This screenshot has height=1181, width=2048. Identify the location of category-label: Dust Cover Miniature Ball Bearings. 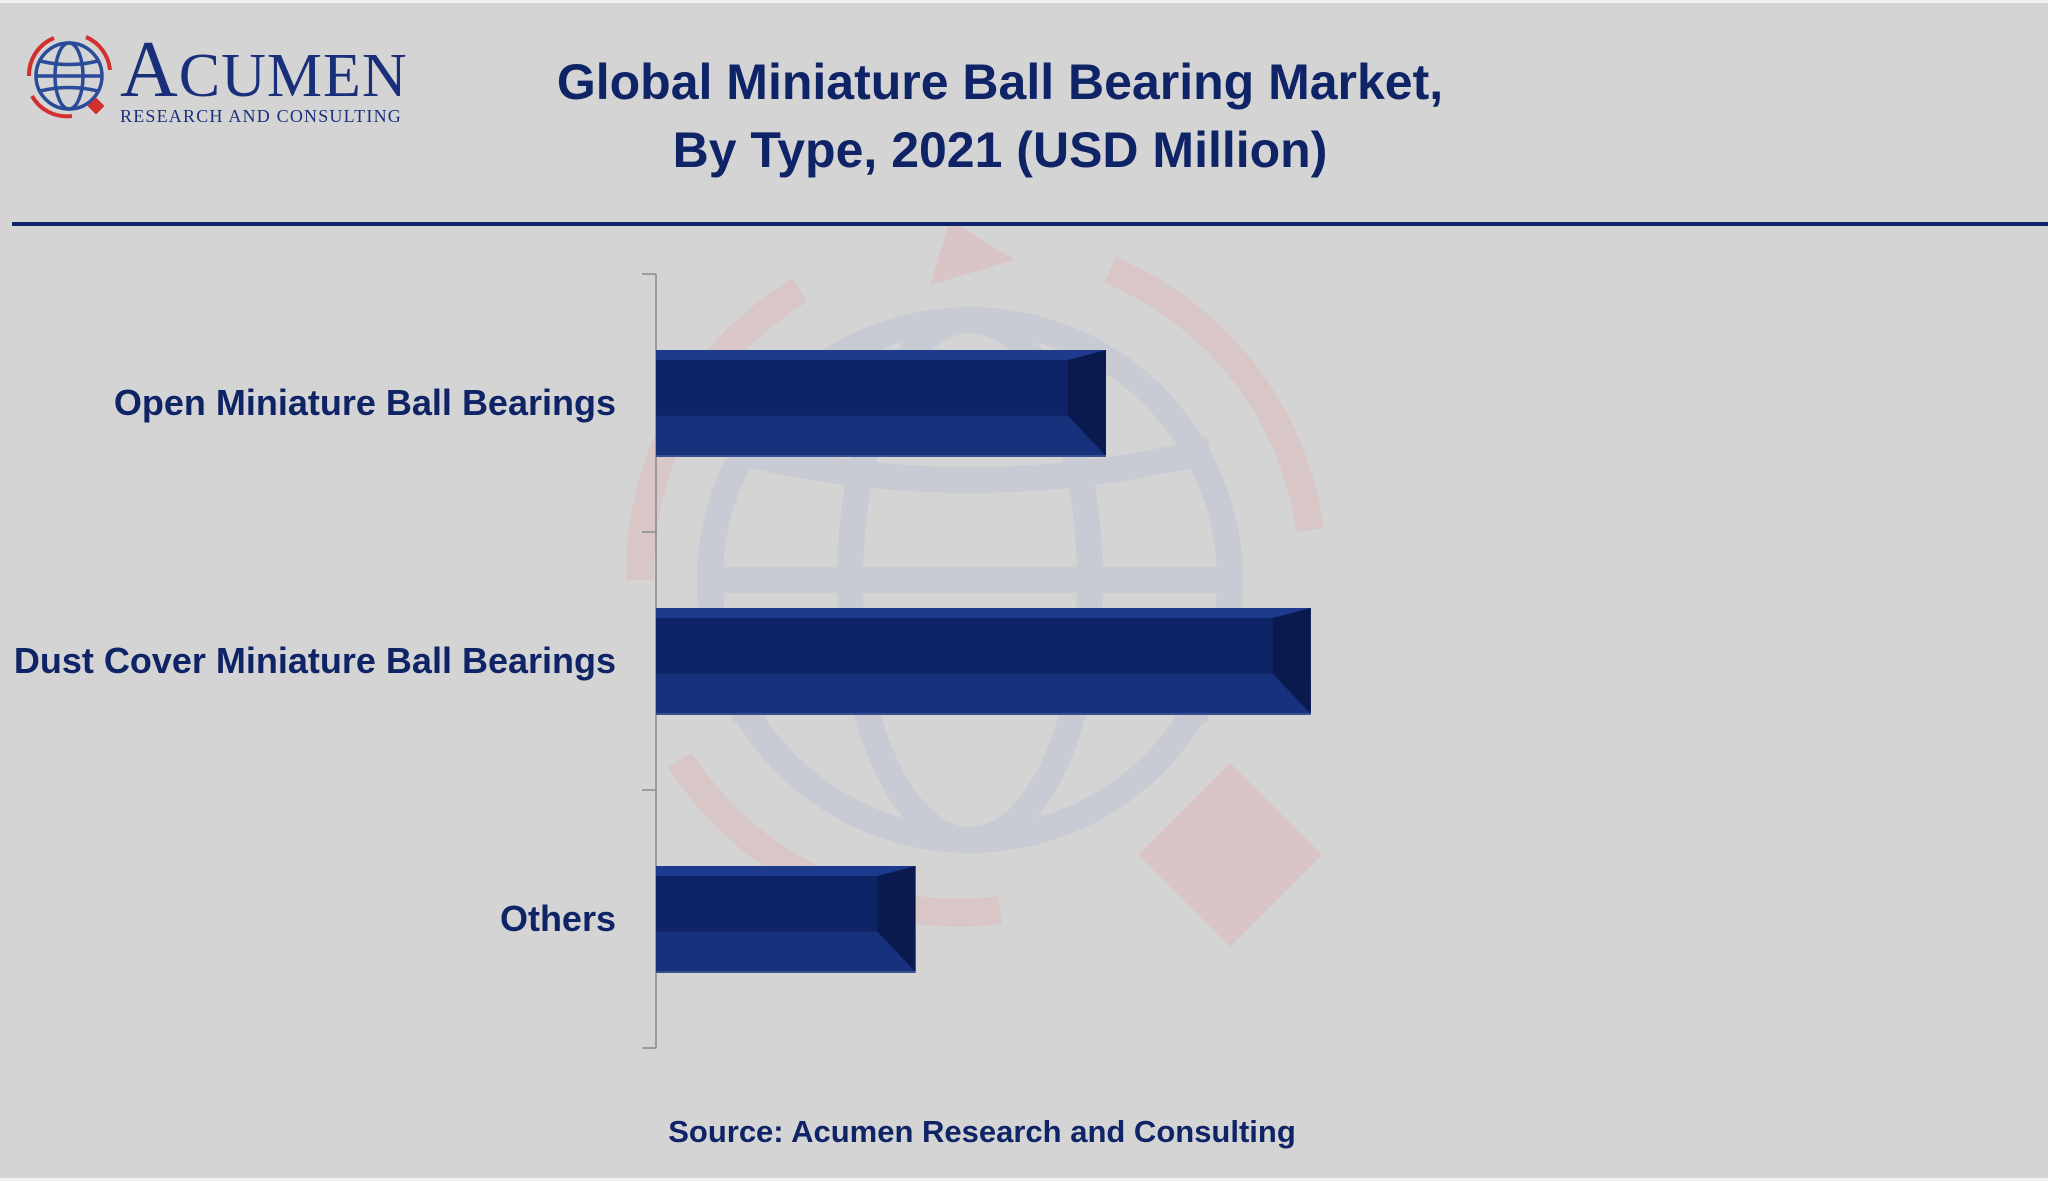
(315, 660).